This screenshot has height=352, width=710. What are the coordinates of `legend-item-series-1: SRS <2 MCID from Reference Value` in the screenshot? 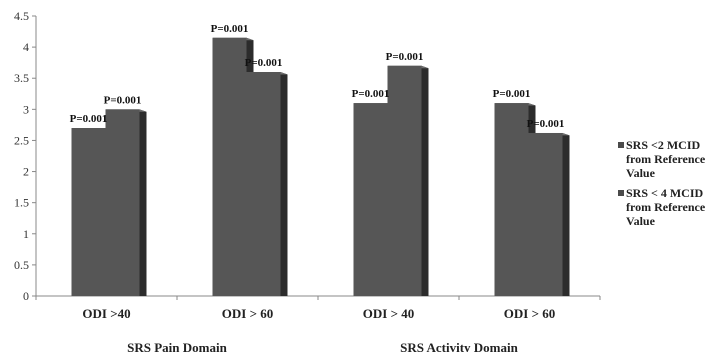 It's located at (664, 159).